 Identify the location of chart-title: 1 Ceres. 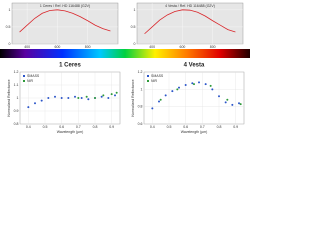
(70, 66).